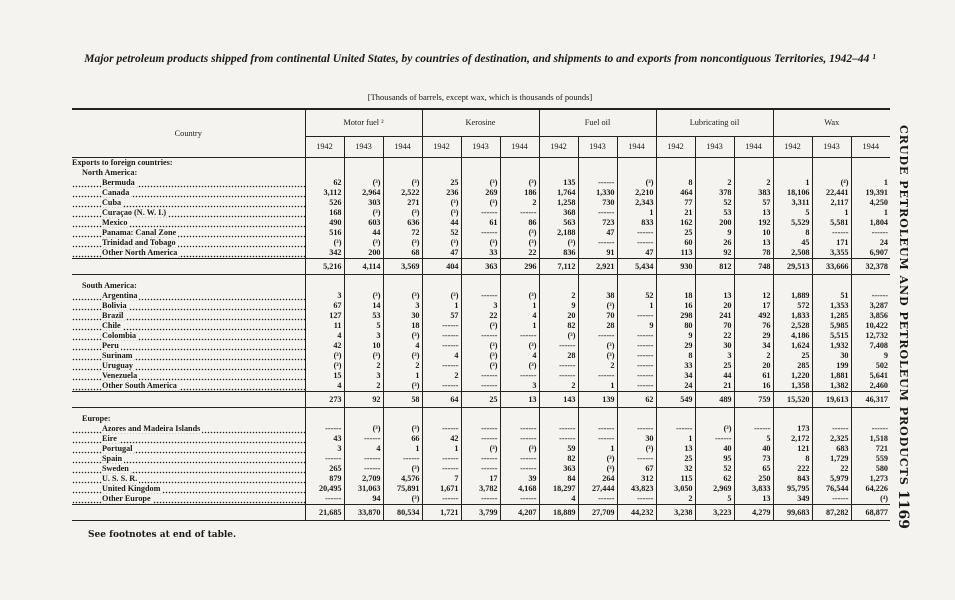  Describe the element at coordinates (792, 376) in the screenshot. I see `table-cell: 1,220` at that location.